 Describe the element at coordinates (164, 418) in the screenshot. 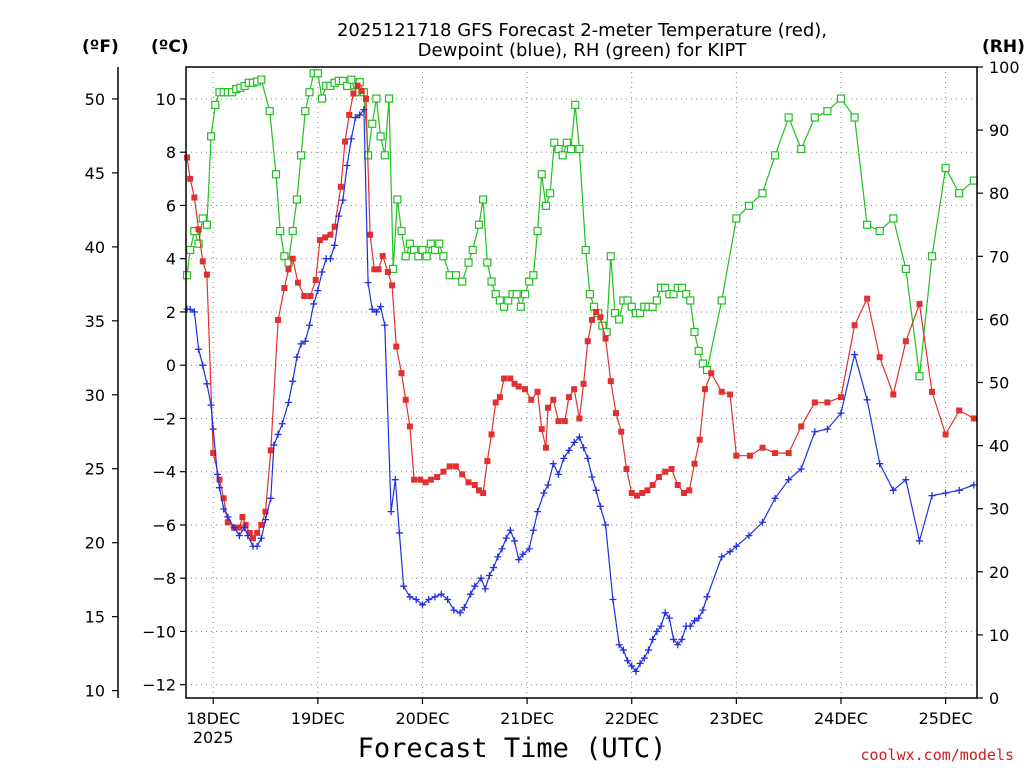

I see `celsius-tick-label: −2` at that location.